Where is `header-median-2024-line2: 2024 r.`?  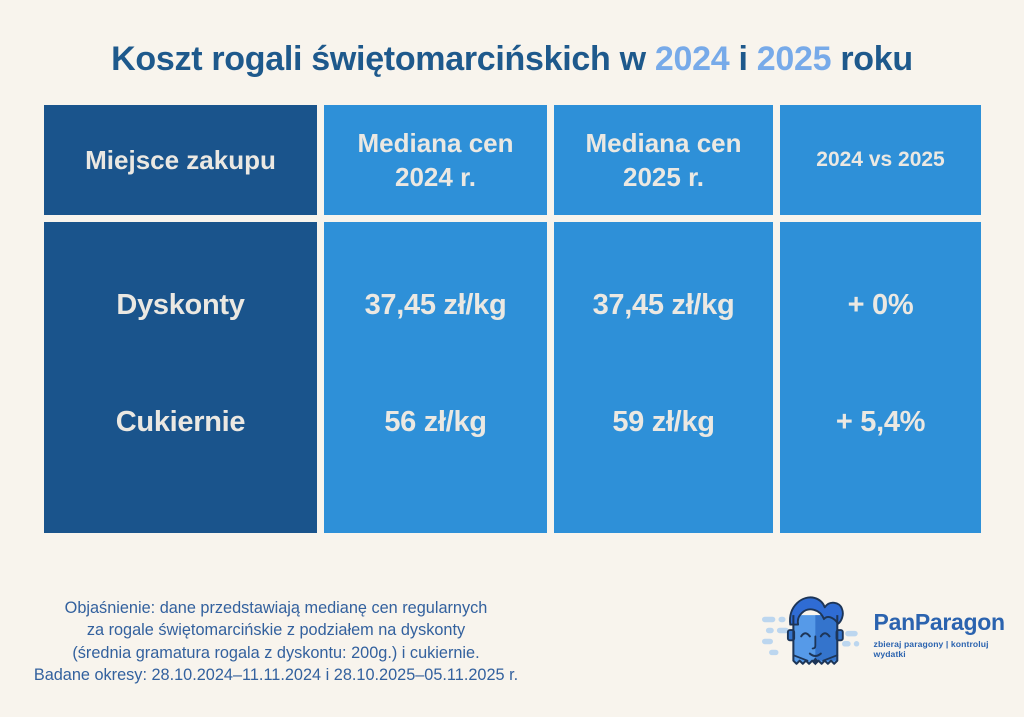 header-median-2024-line2: 2024 r. is located at coordinates (435, 177).